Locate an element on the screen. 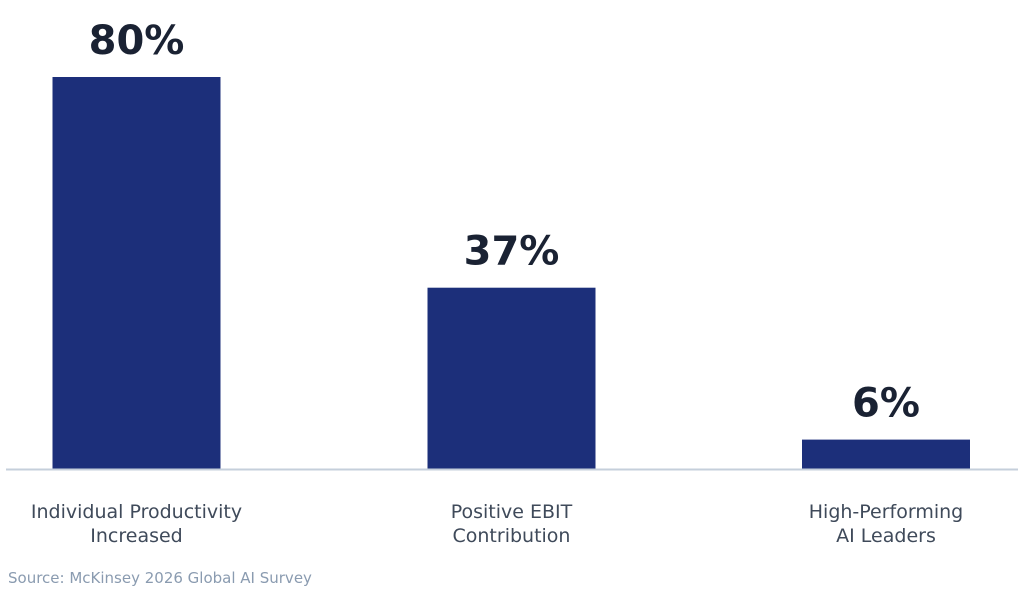 The width and height of the screenshot is (1024, 593). category-label: Increased is located at coordinates (136, 536).